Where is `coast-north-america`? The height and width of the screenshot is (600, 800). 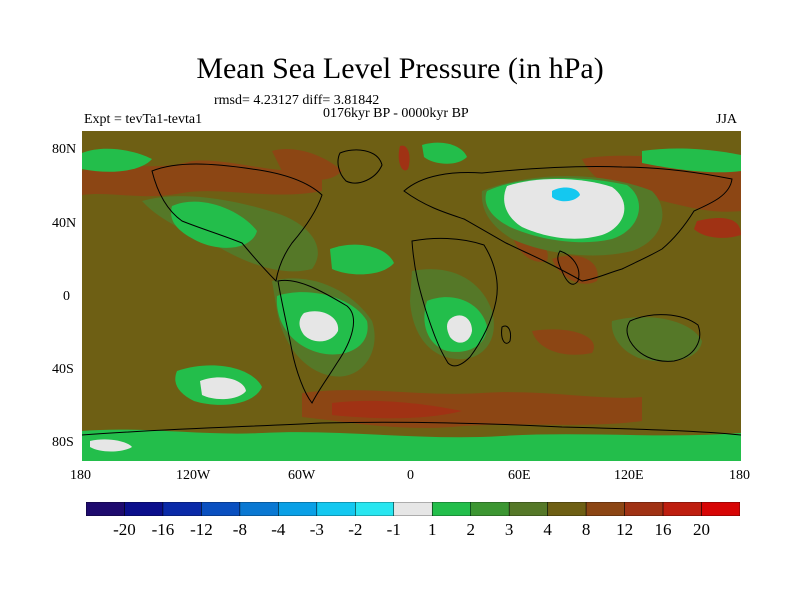
coast-north-america is located at coordinates (237, 223).